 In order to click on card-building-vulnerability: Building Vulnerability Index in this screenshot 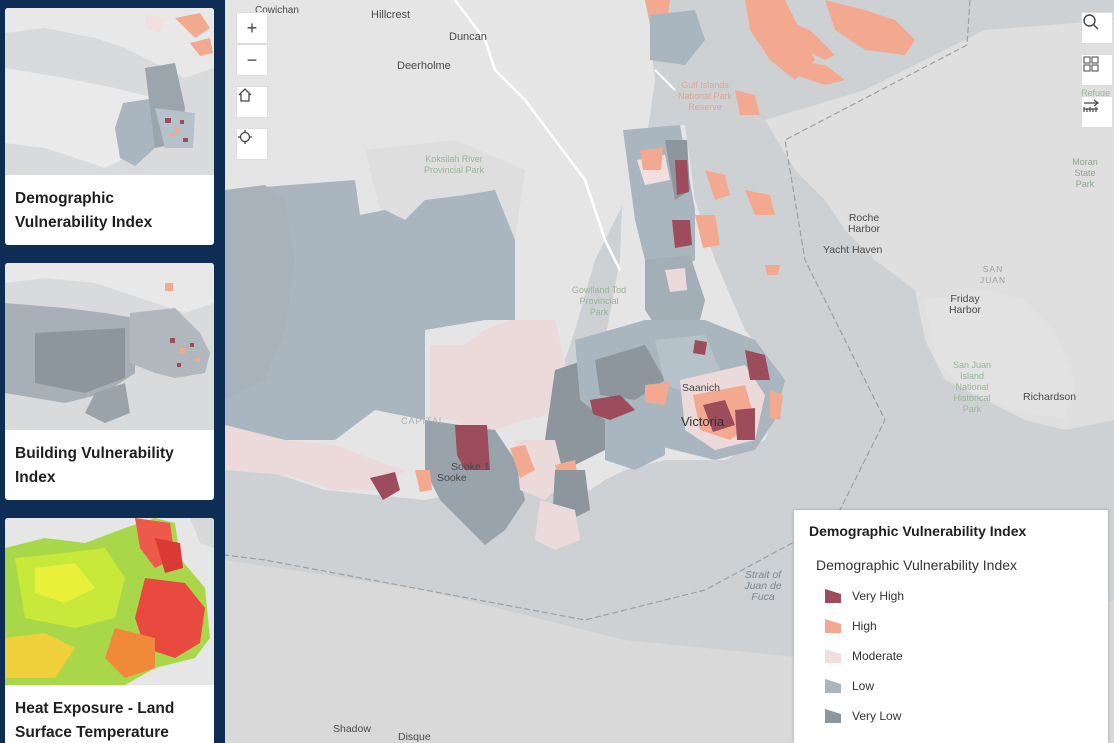, I will do `click(109, 381)`.